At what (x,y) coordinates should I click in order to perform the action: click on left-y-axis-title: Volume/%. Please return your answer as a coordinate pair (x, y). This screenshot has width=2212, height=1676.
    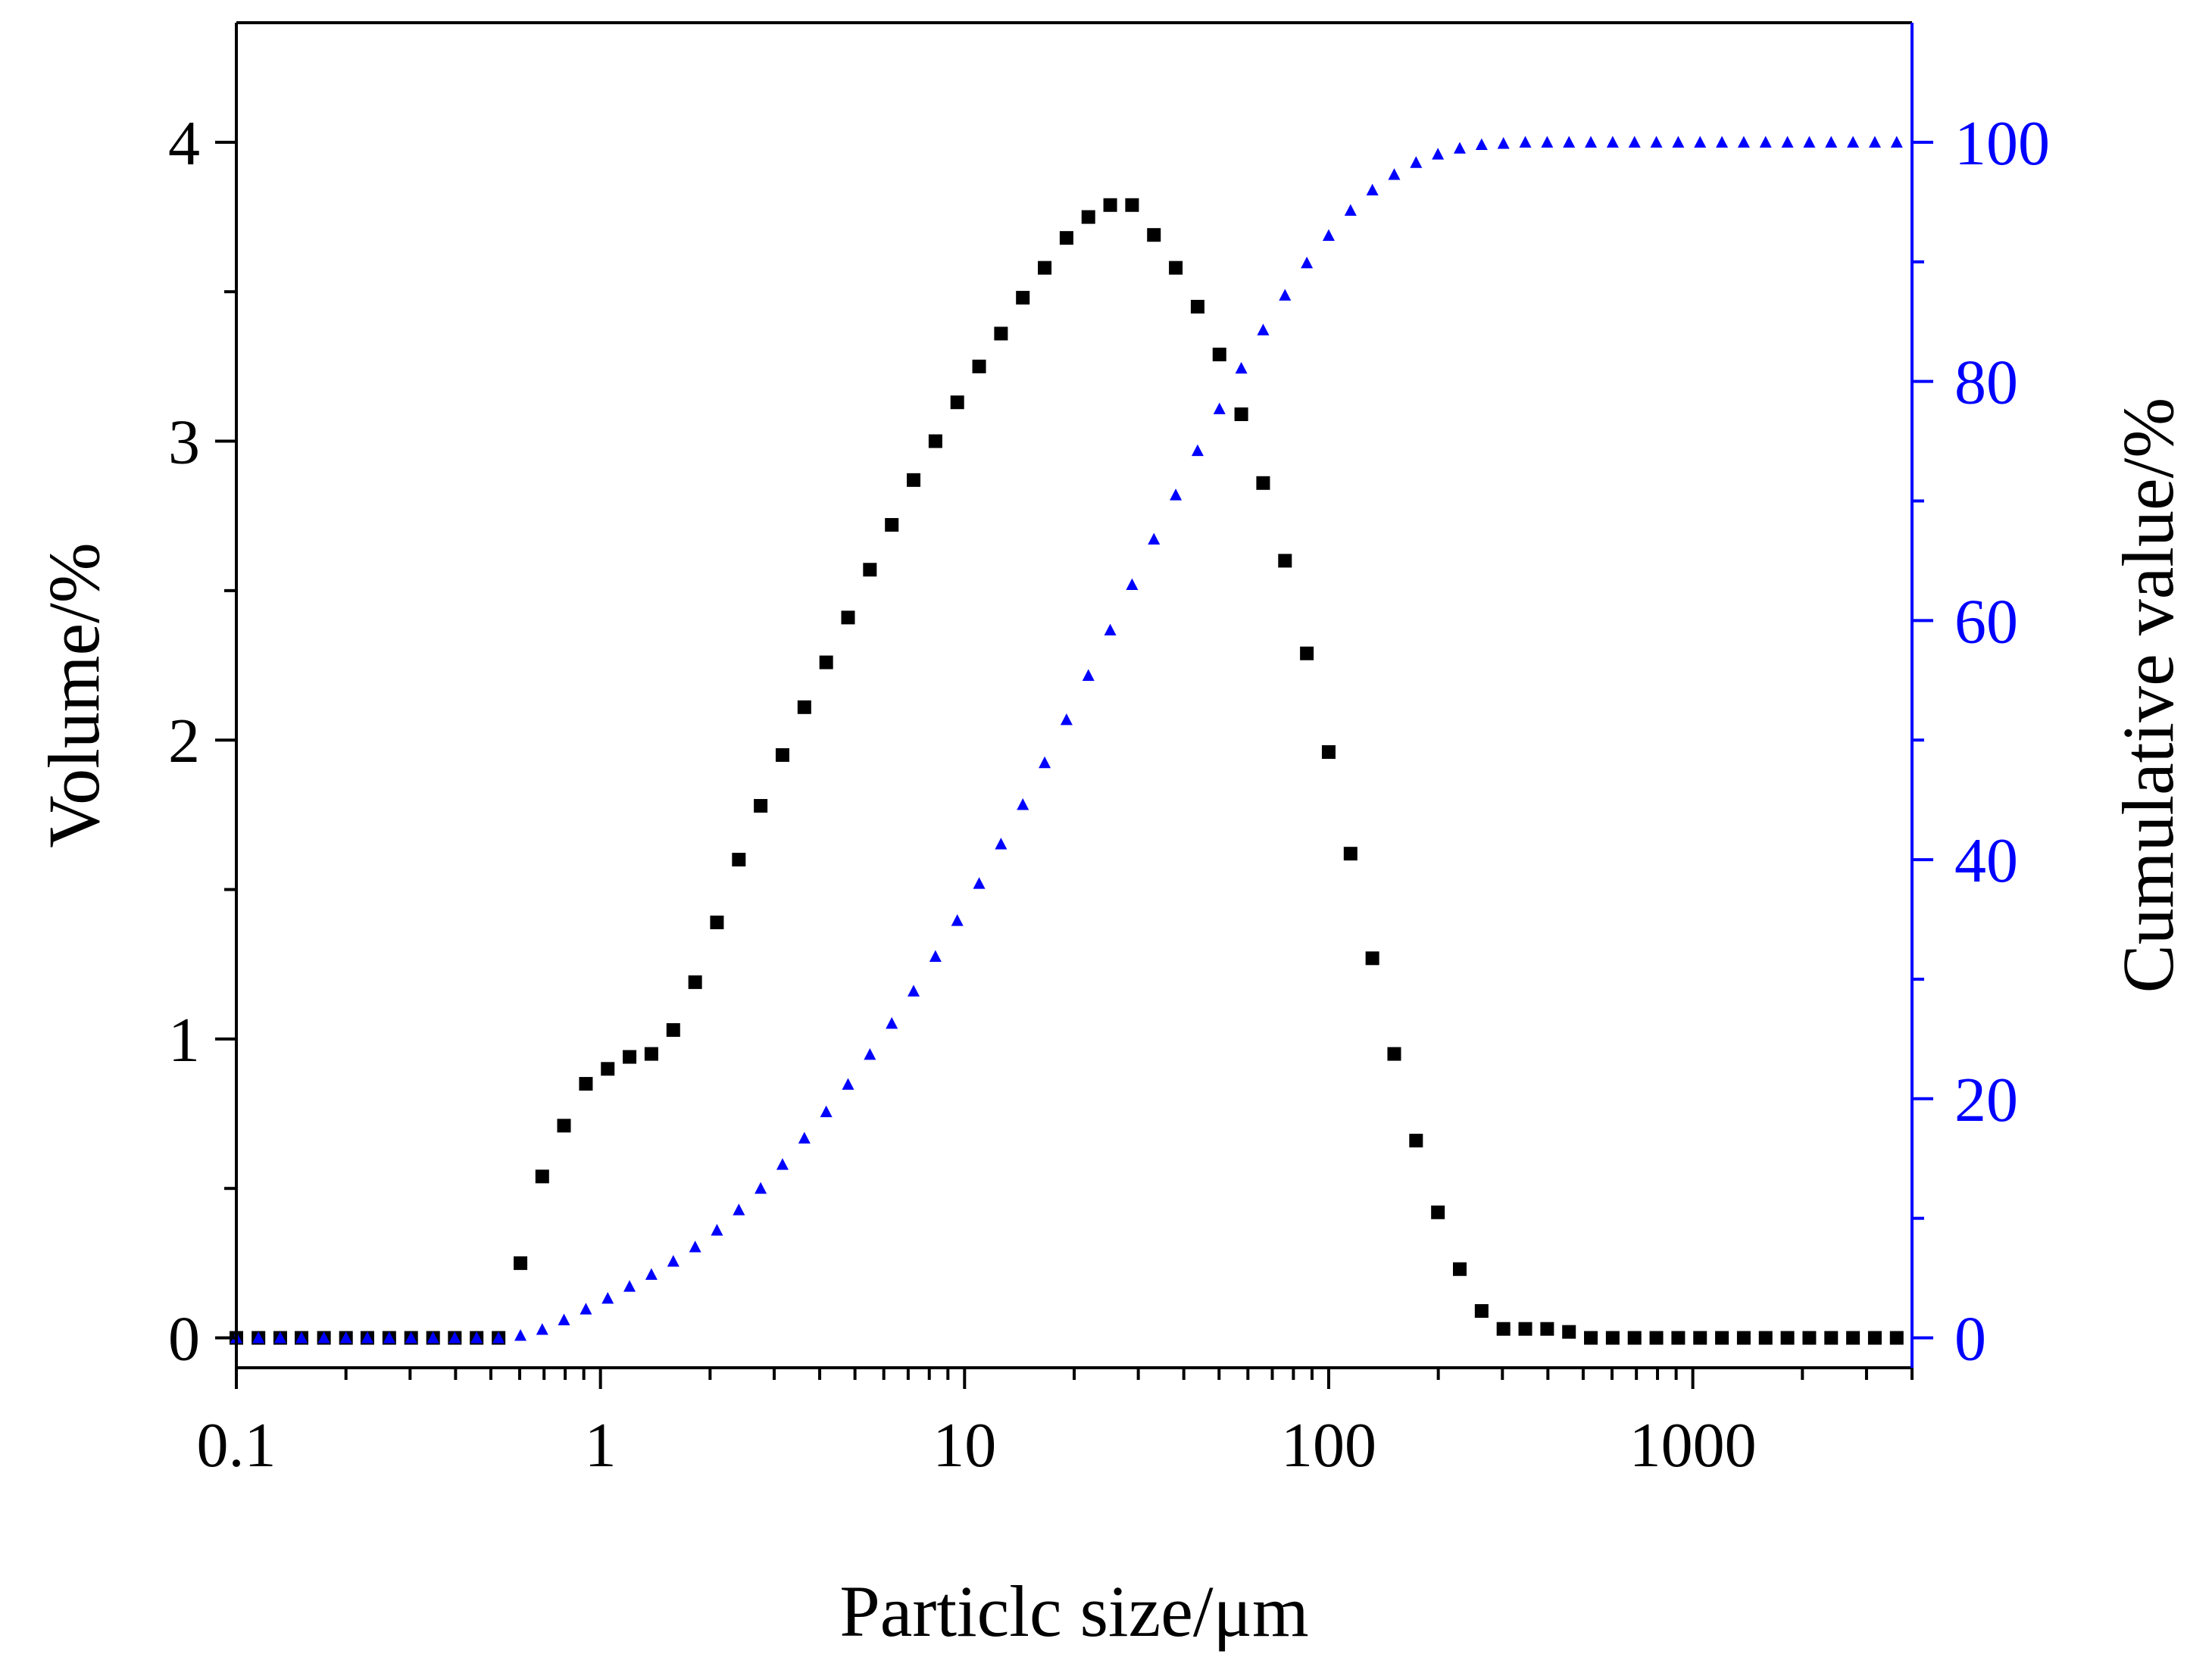
    Looking at the image, I should click on (73, 695).